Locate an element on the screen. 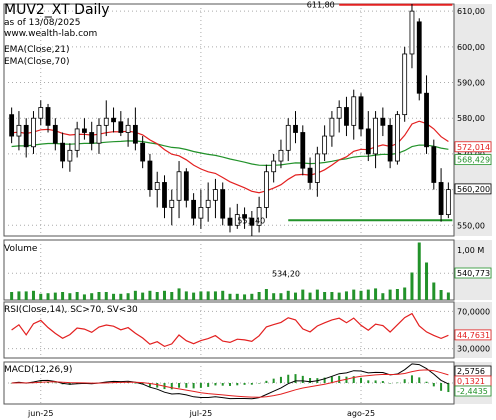  panel-frame-rsi is located at coordinates (229, 330).